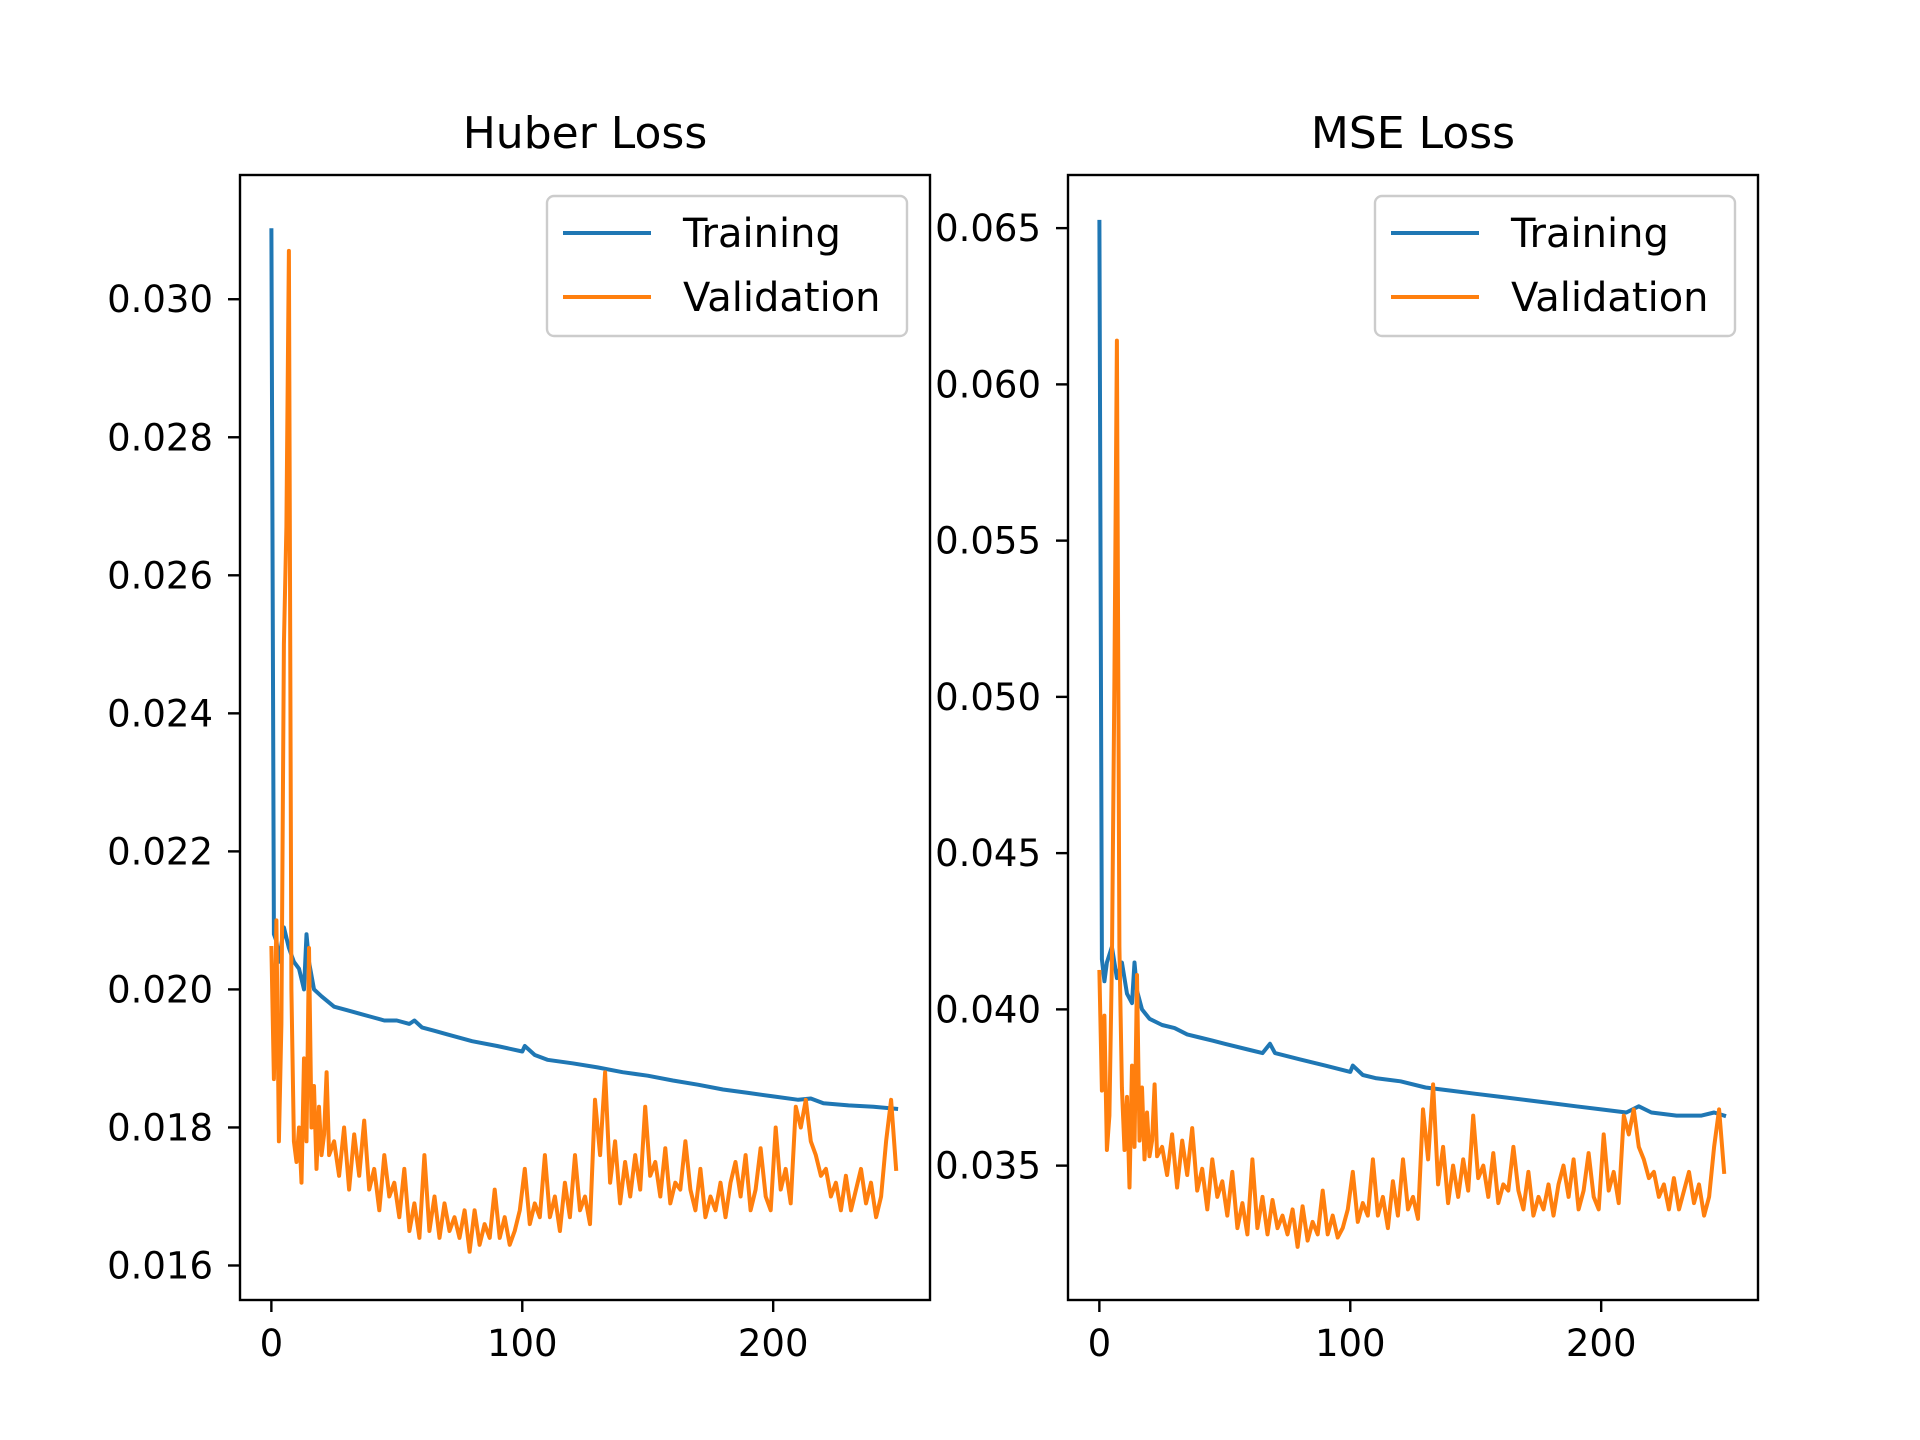 This screenshot has height=1440, width=1920. Describe the element at coordinates (988, 1166) in the screenshot. I see `mse-loss-y-tick-label: 0.035` at that location.